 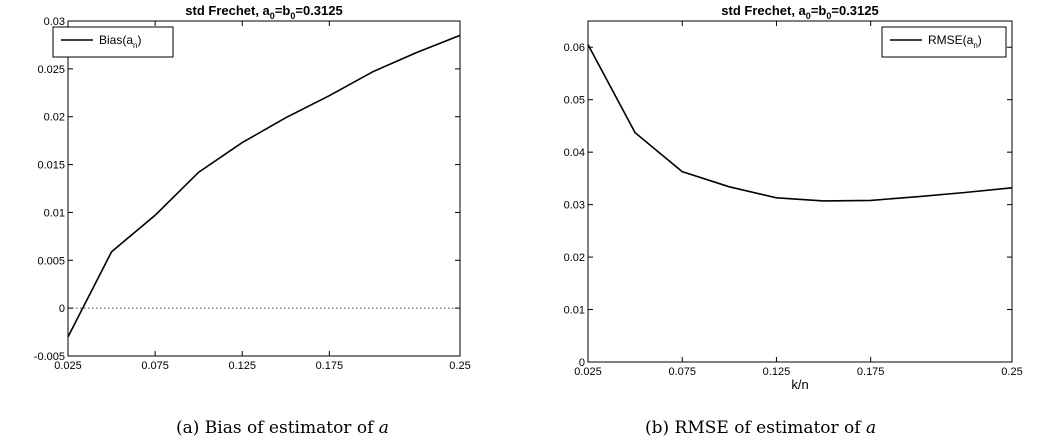 I want to click on y-tick-label: 0.025, so click(x=51, y=70).